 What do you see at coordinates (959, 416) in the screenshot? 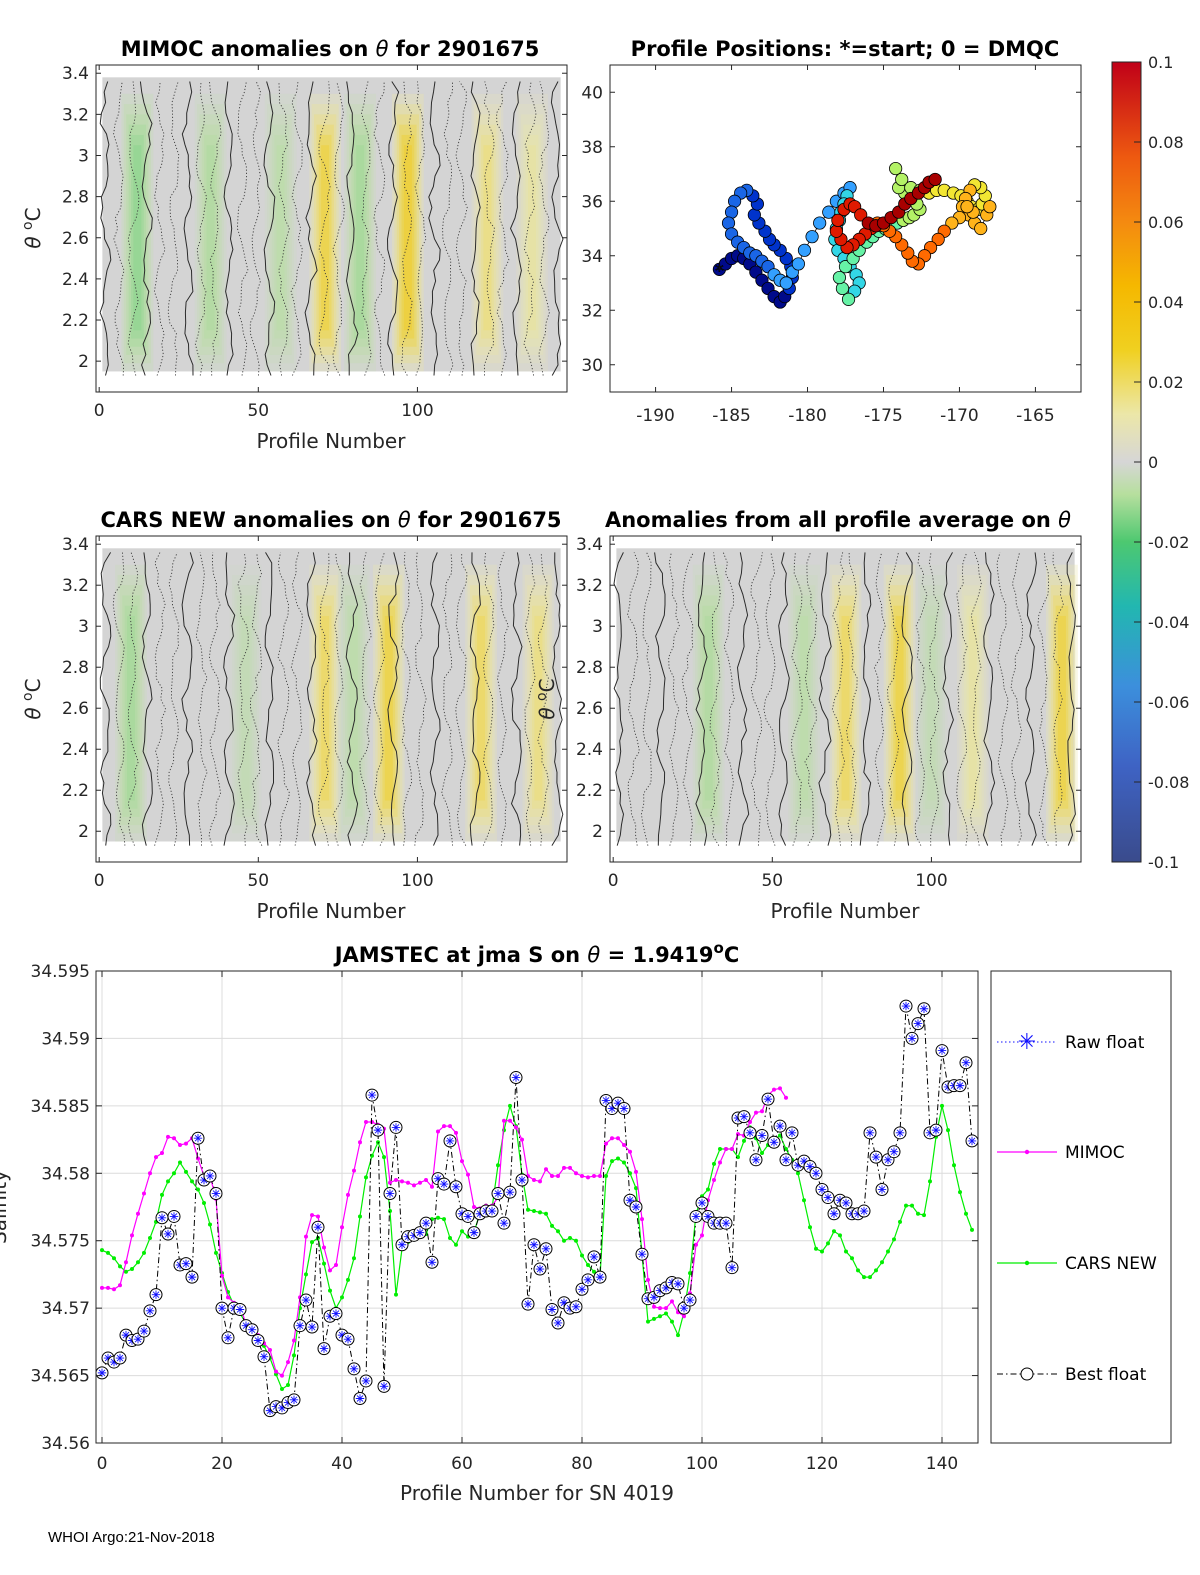
I see `x-tick-label: -170` at bounding box center [959, 416].